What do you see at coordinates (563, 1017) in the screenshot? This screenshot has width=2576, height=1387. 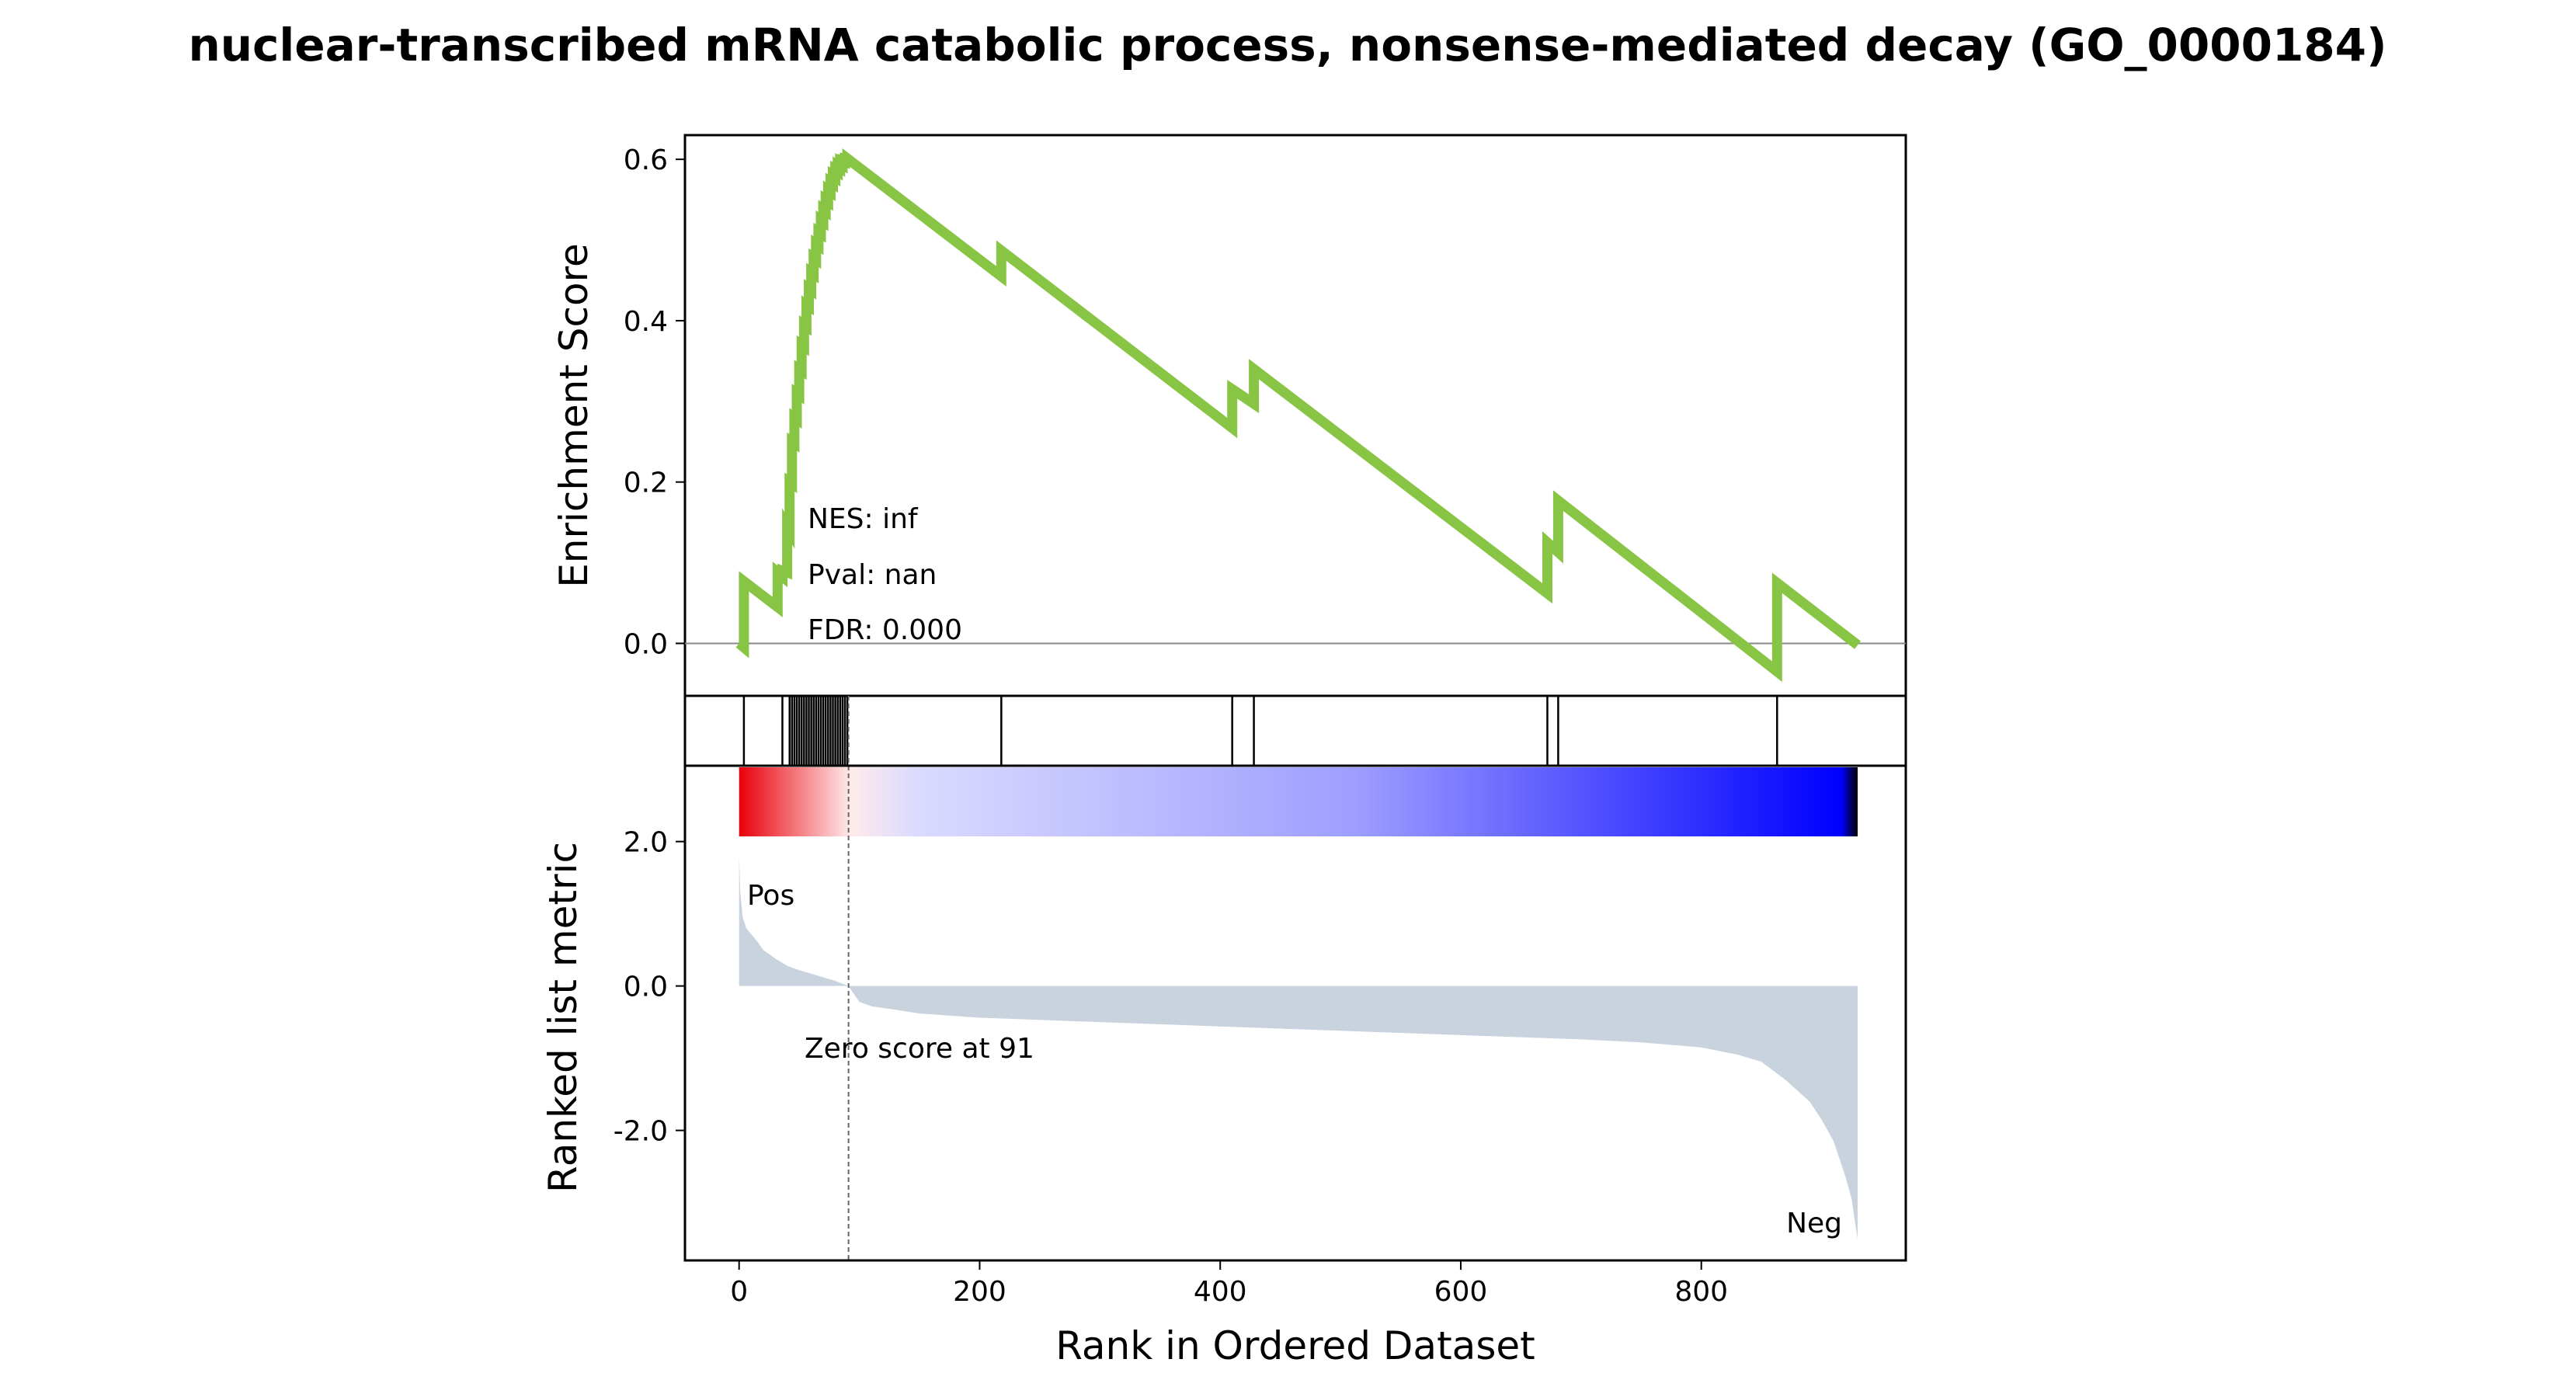 I see `metric-y-axis-label: Ranked list metric` at bounding box center [563, 1017].